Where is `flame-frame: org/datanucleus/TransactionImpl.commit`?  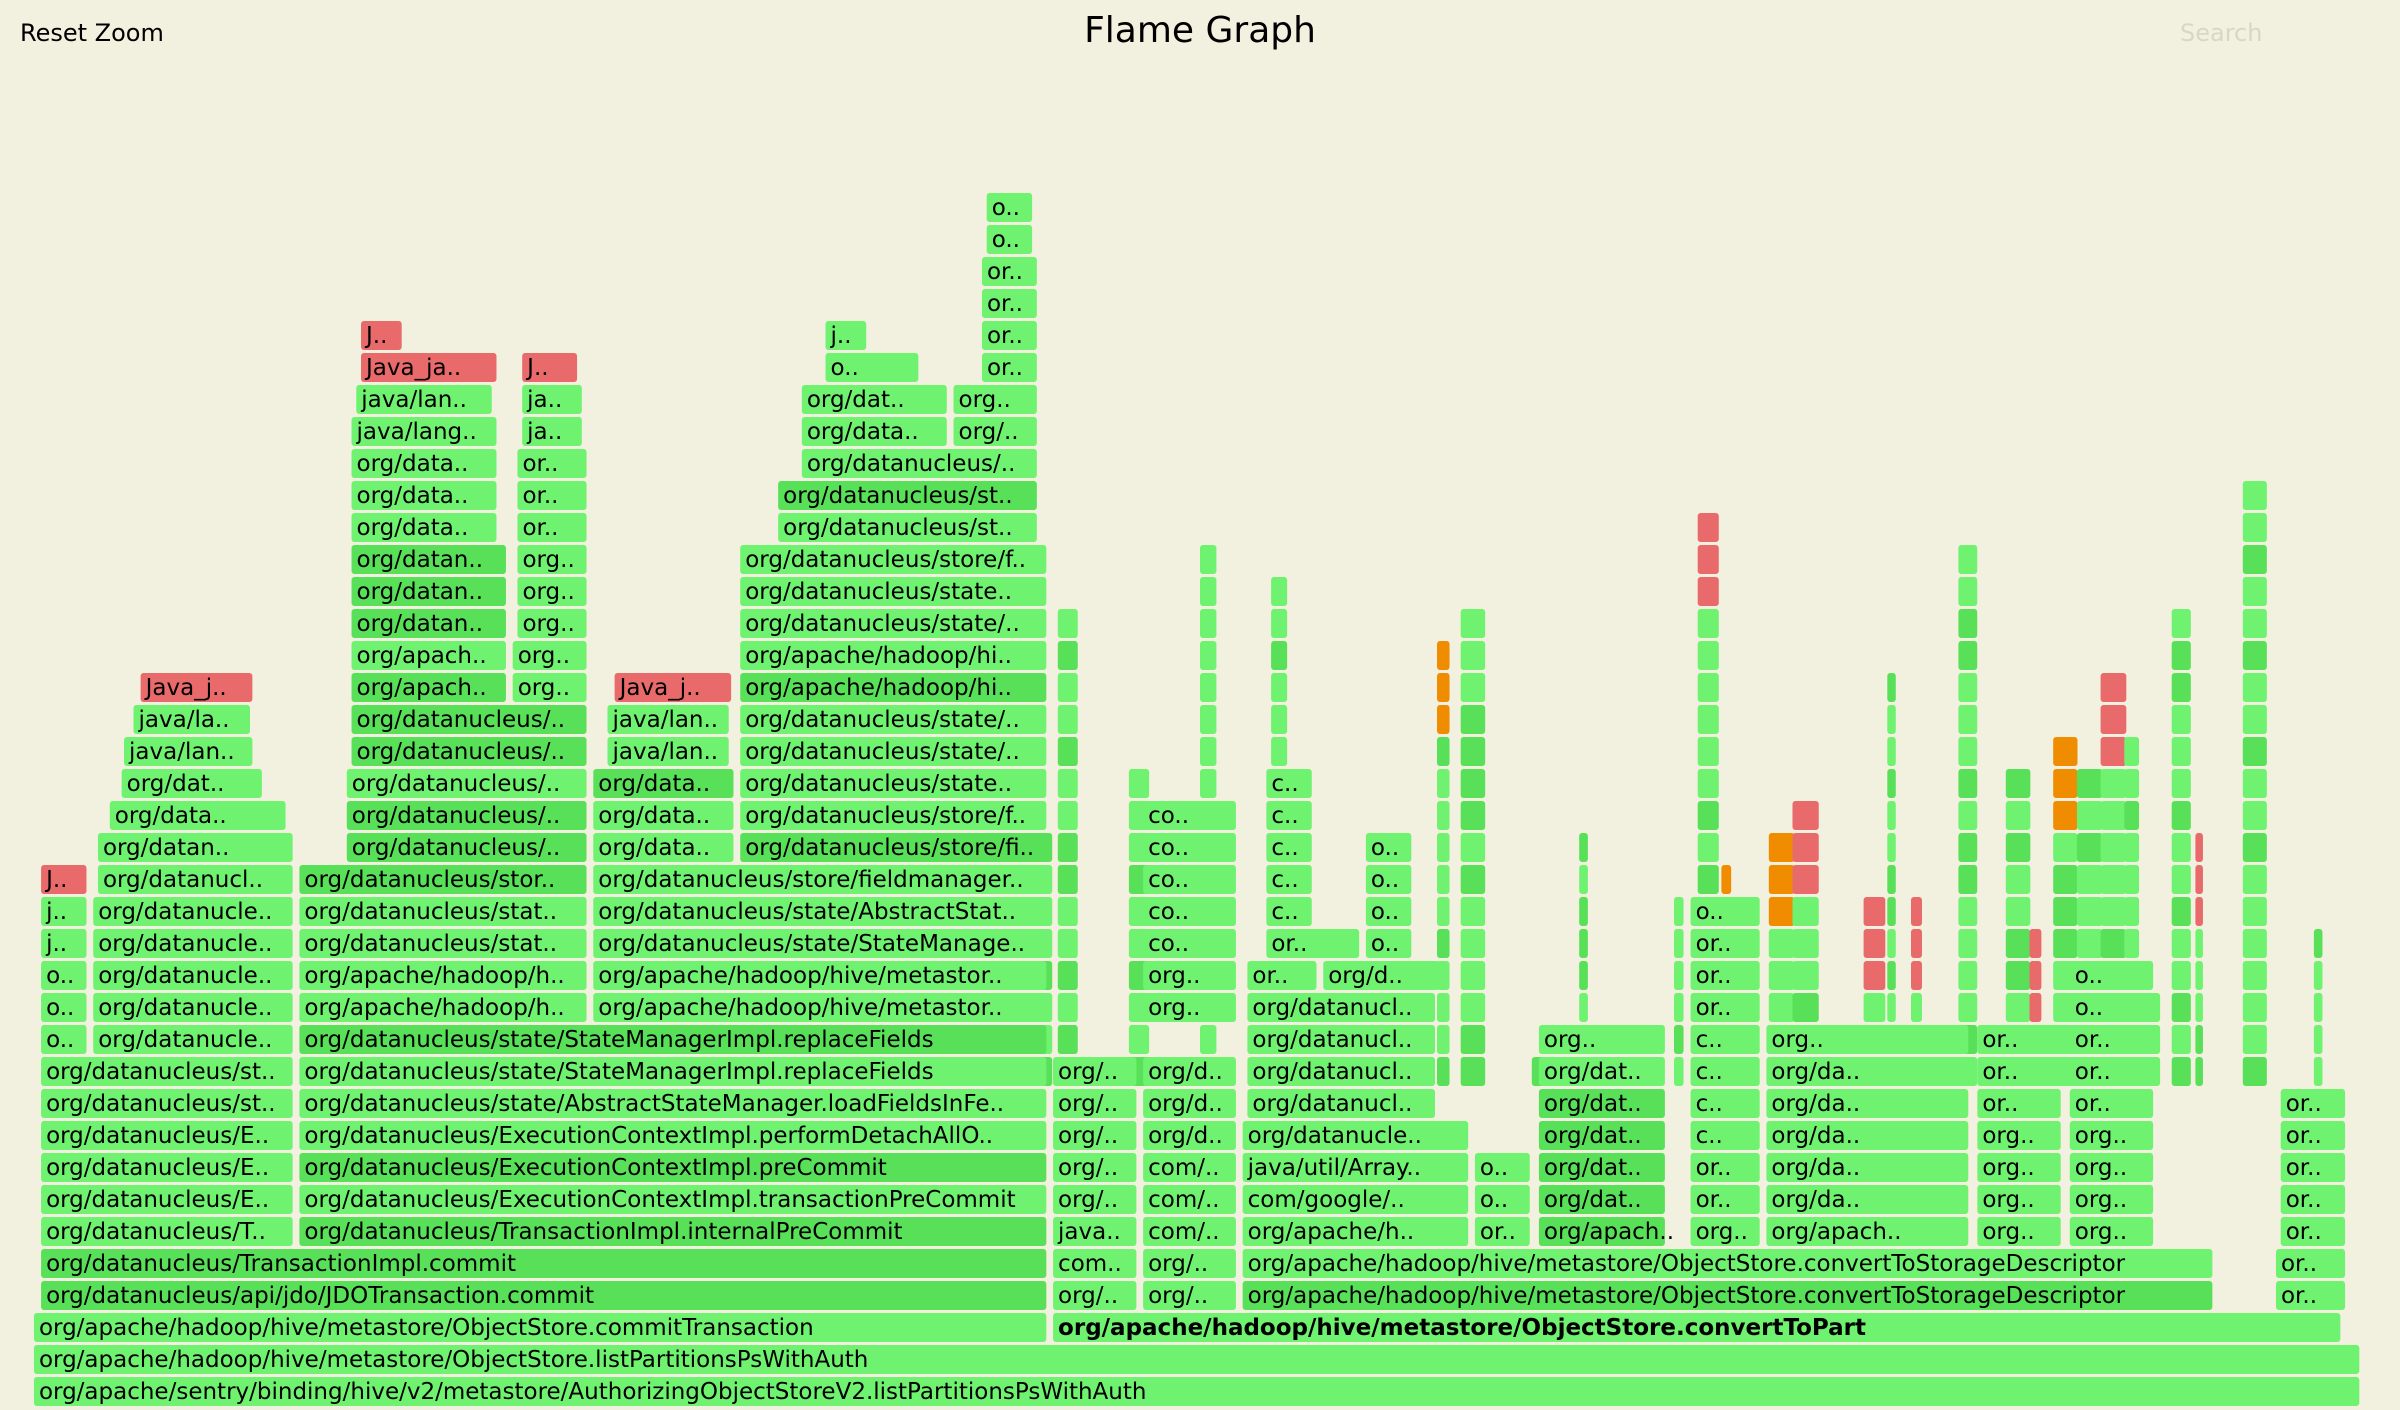
flame-frame: org/datanucleus/TransactionImpl.commit is located at coordinates (544, 1263).